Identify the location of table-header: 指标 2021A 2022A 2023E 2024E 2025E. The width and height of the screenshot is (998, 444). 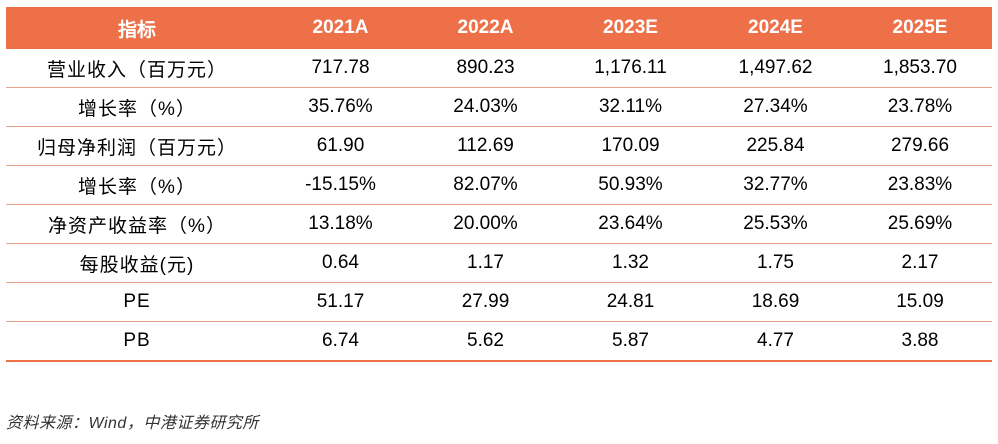
(499, 28).